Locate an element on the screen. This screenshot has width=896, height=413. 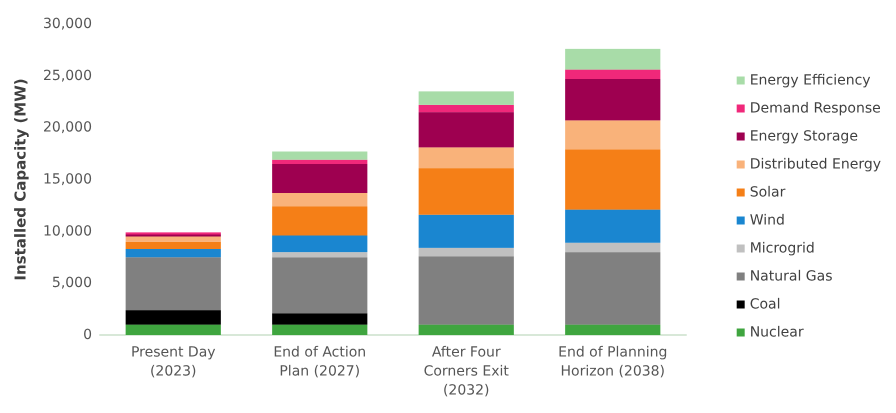
x-tick-label: After Four Corners Exit (2032) is located at coordinates (467, 371).